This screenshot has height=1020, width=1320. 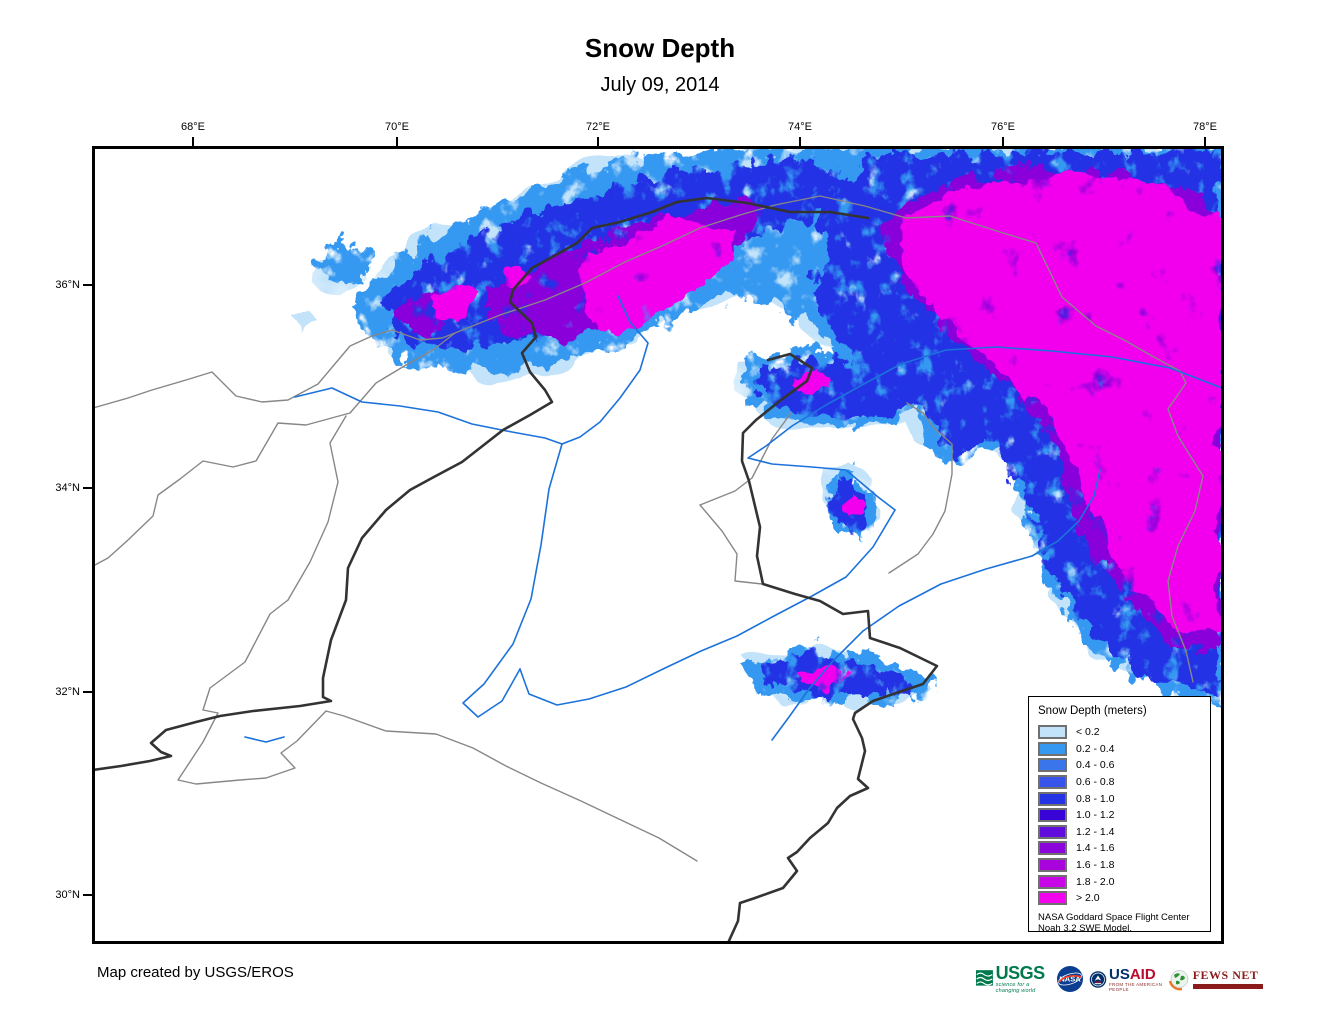 I want to click on legend-row: > 2.0, so click(x=1119, y=898).